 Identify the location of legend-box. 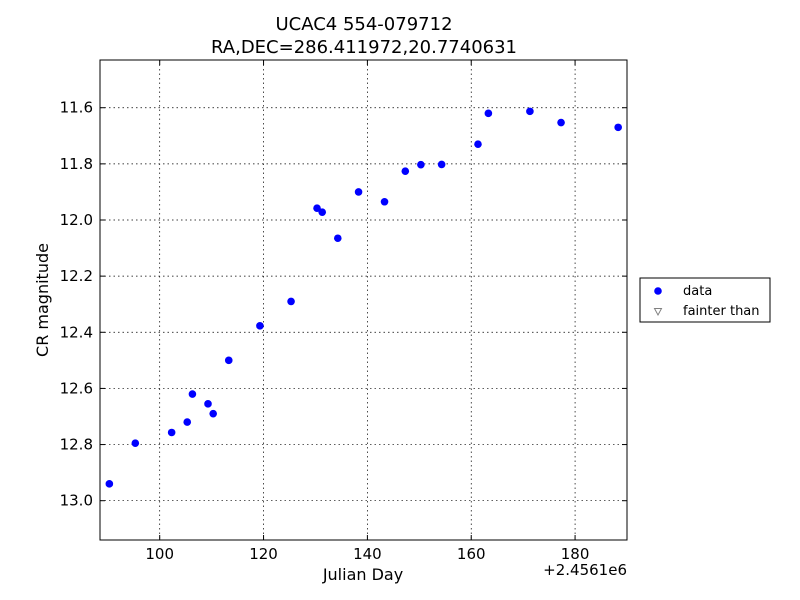
(705, 300).